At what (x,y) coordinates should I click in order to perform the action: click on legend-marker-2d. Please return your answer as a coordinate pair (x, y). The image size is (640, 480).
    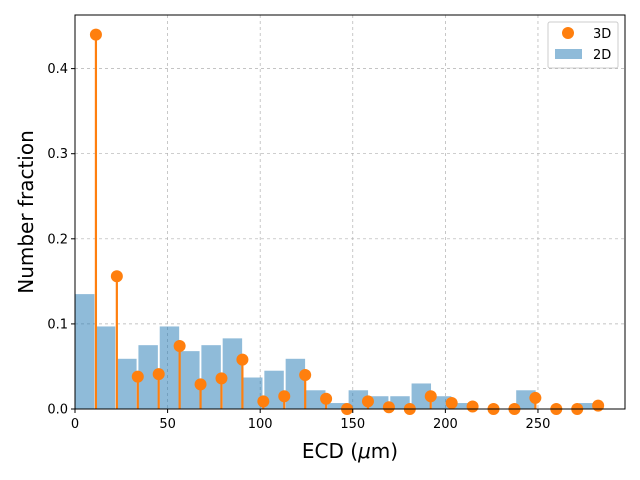
    Looking at the image, I should click on (568, 54).